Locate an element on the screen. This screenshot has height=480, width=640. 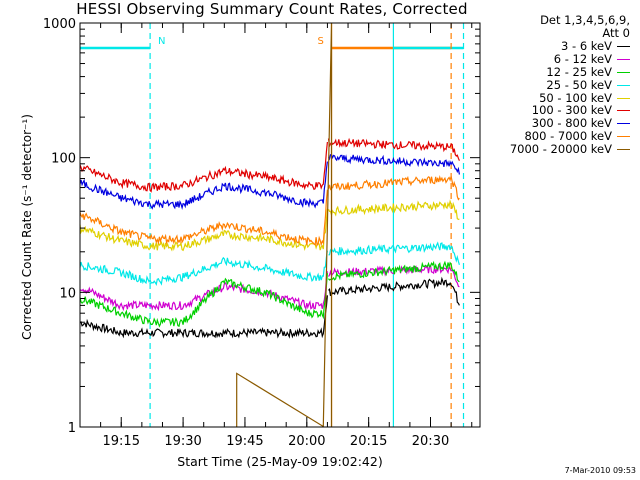
legend-item: 7000 - 20000 keV is located at coordinates (561, 149).